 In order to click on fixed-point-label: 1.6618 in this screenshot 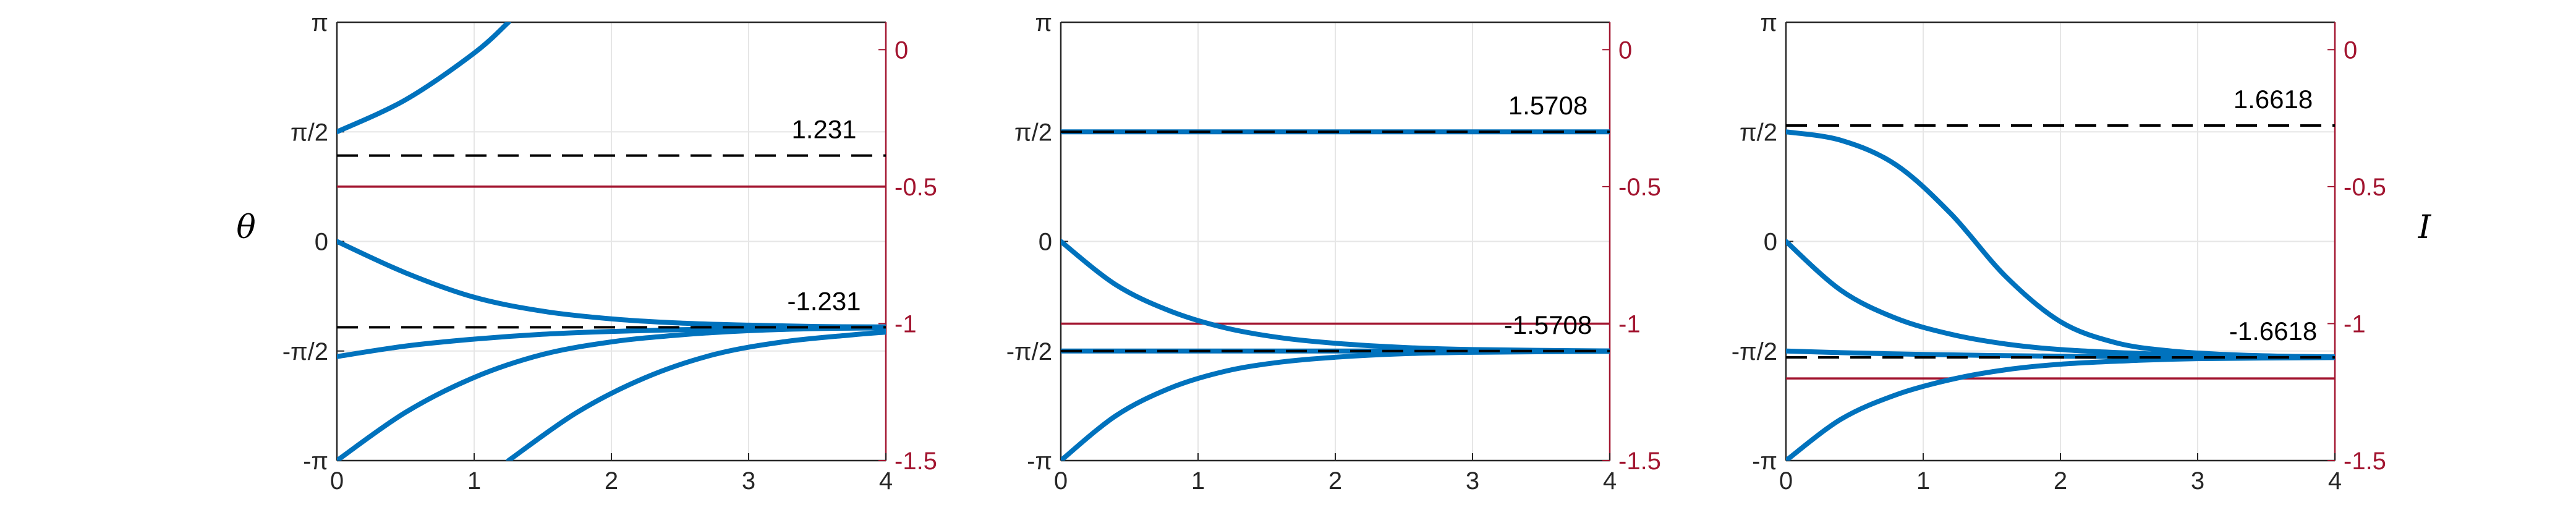, I will do `click(2273, 99)`.